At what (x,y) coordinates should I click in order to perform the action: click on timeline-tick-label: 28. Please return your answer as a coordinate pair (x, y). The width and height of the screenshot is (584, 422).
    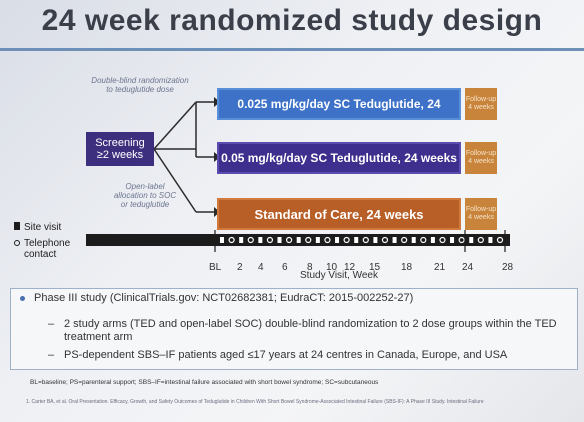
    Looking at the image, I should click on (508, 267).